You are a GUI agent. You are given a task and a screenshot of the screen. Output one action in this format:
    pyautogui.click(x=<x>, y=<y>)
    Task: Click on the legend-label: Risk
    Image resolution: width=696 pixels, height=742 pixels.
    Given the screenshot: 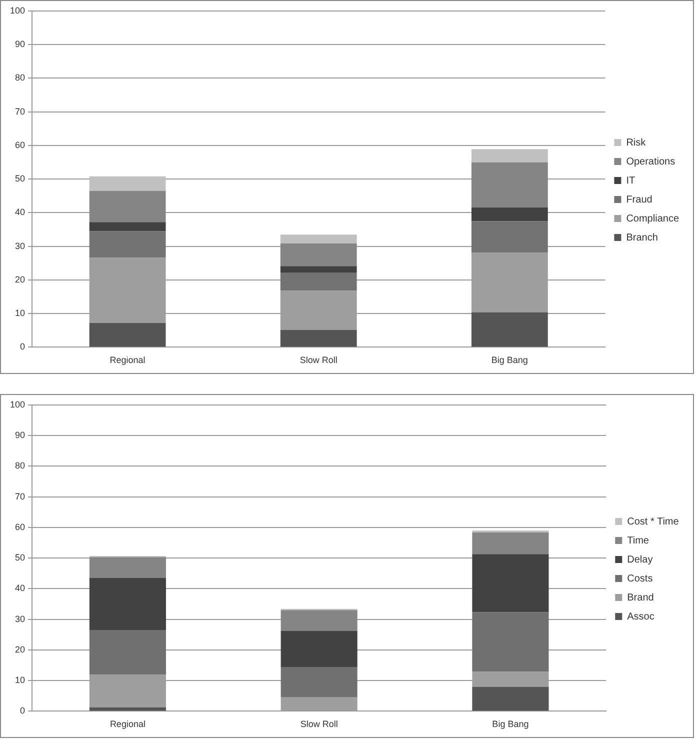 What is the action you would take?
    pyautogui.click(x=636, y=142)
    